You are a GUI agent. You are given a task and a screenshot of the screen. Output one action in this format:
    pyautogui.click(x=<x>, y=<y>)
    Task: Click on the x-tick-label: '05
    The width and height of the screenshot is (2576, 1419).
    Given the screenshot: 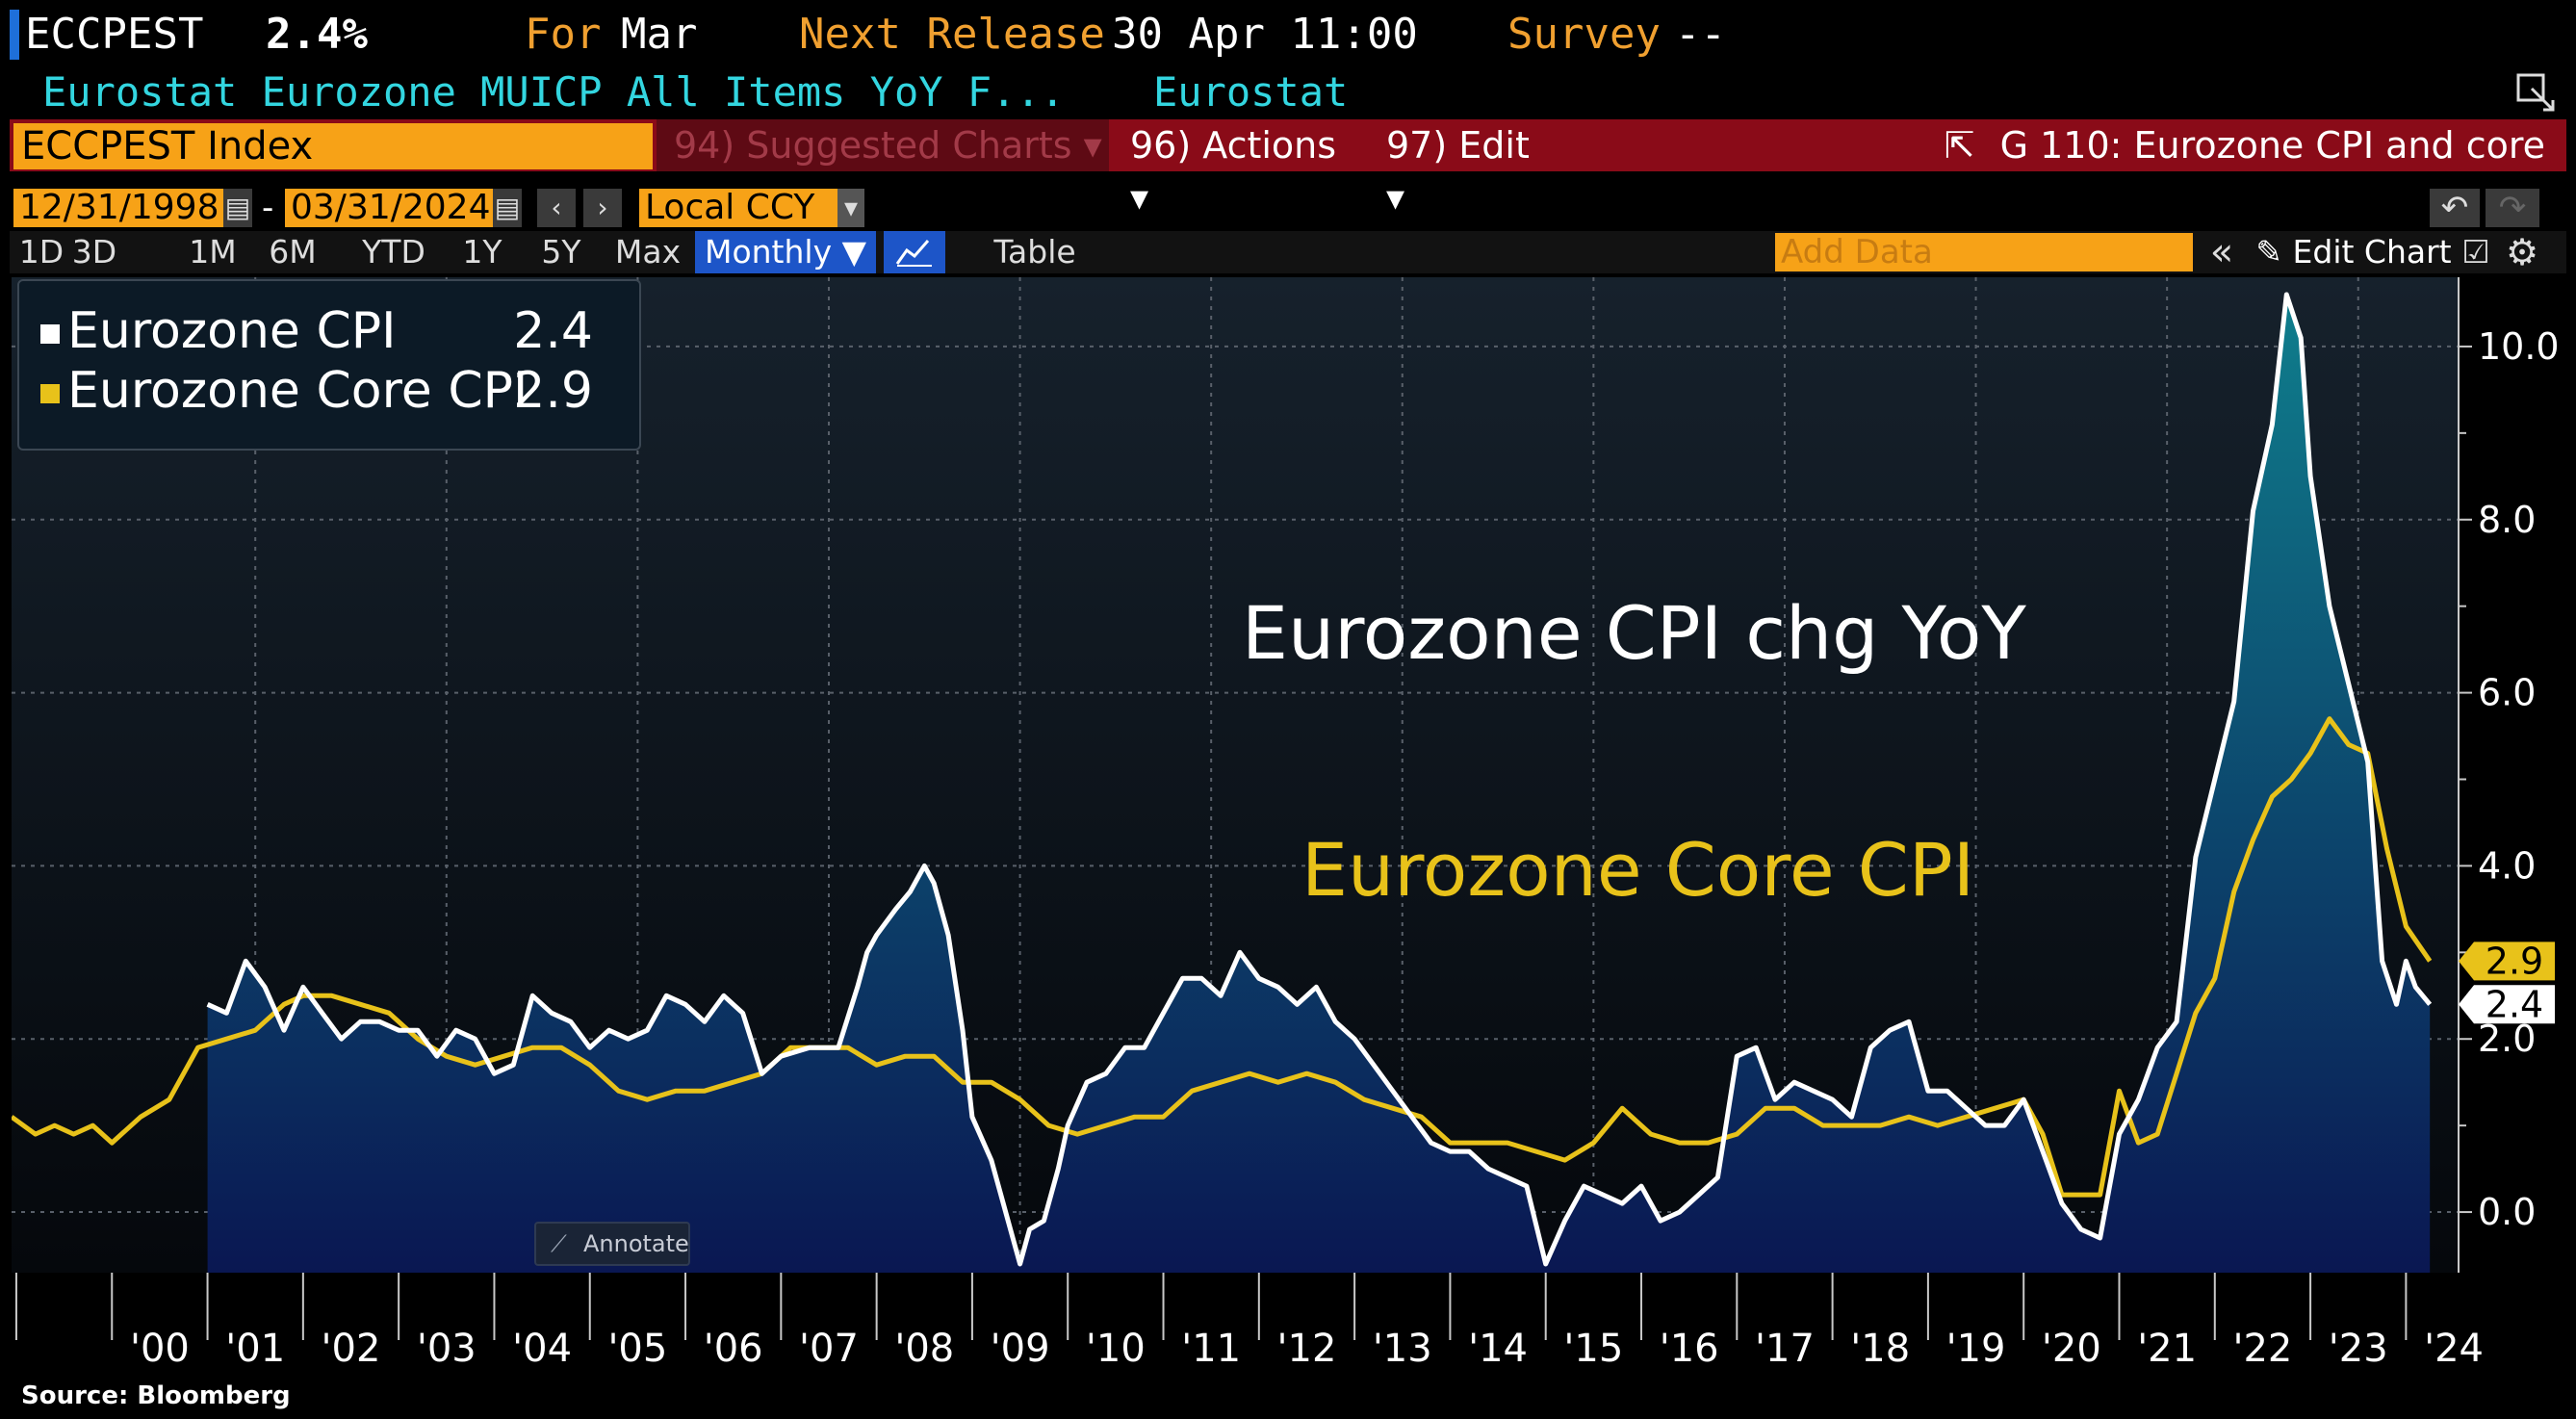 What is the action you would take?
    pyautogui.click(x=637, y=1349)
    